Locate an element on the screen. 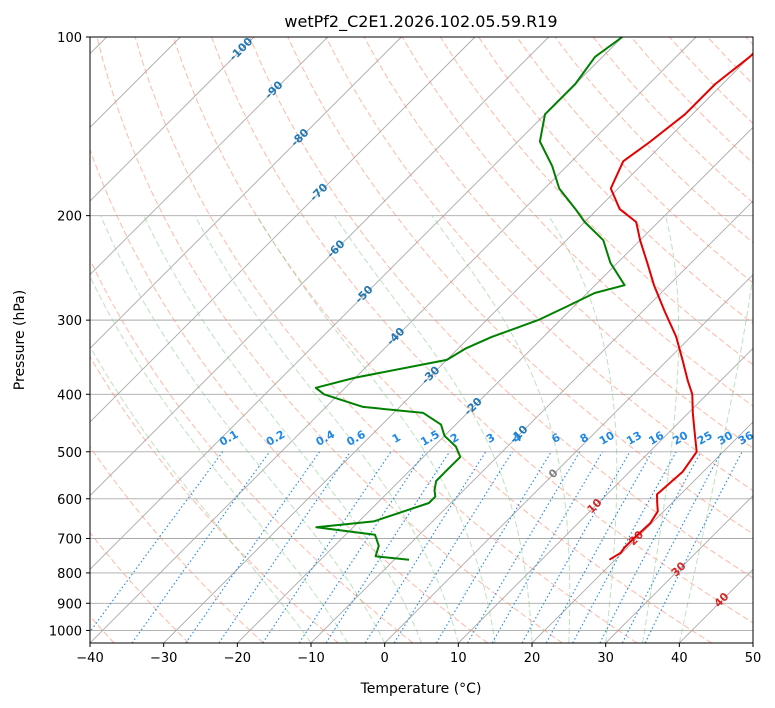 Image resolution: width=775 pixels, height=708 pixels. y-tick-label: 600 is located at coordinates (69, 500).